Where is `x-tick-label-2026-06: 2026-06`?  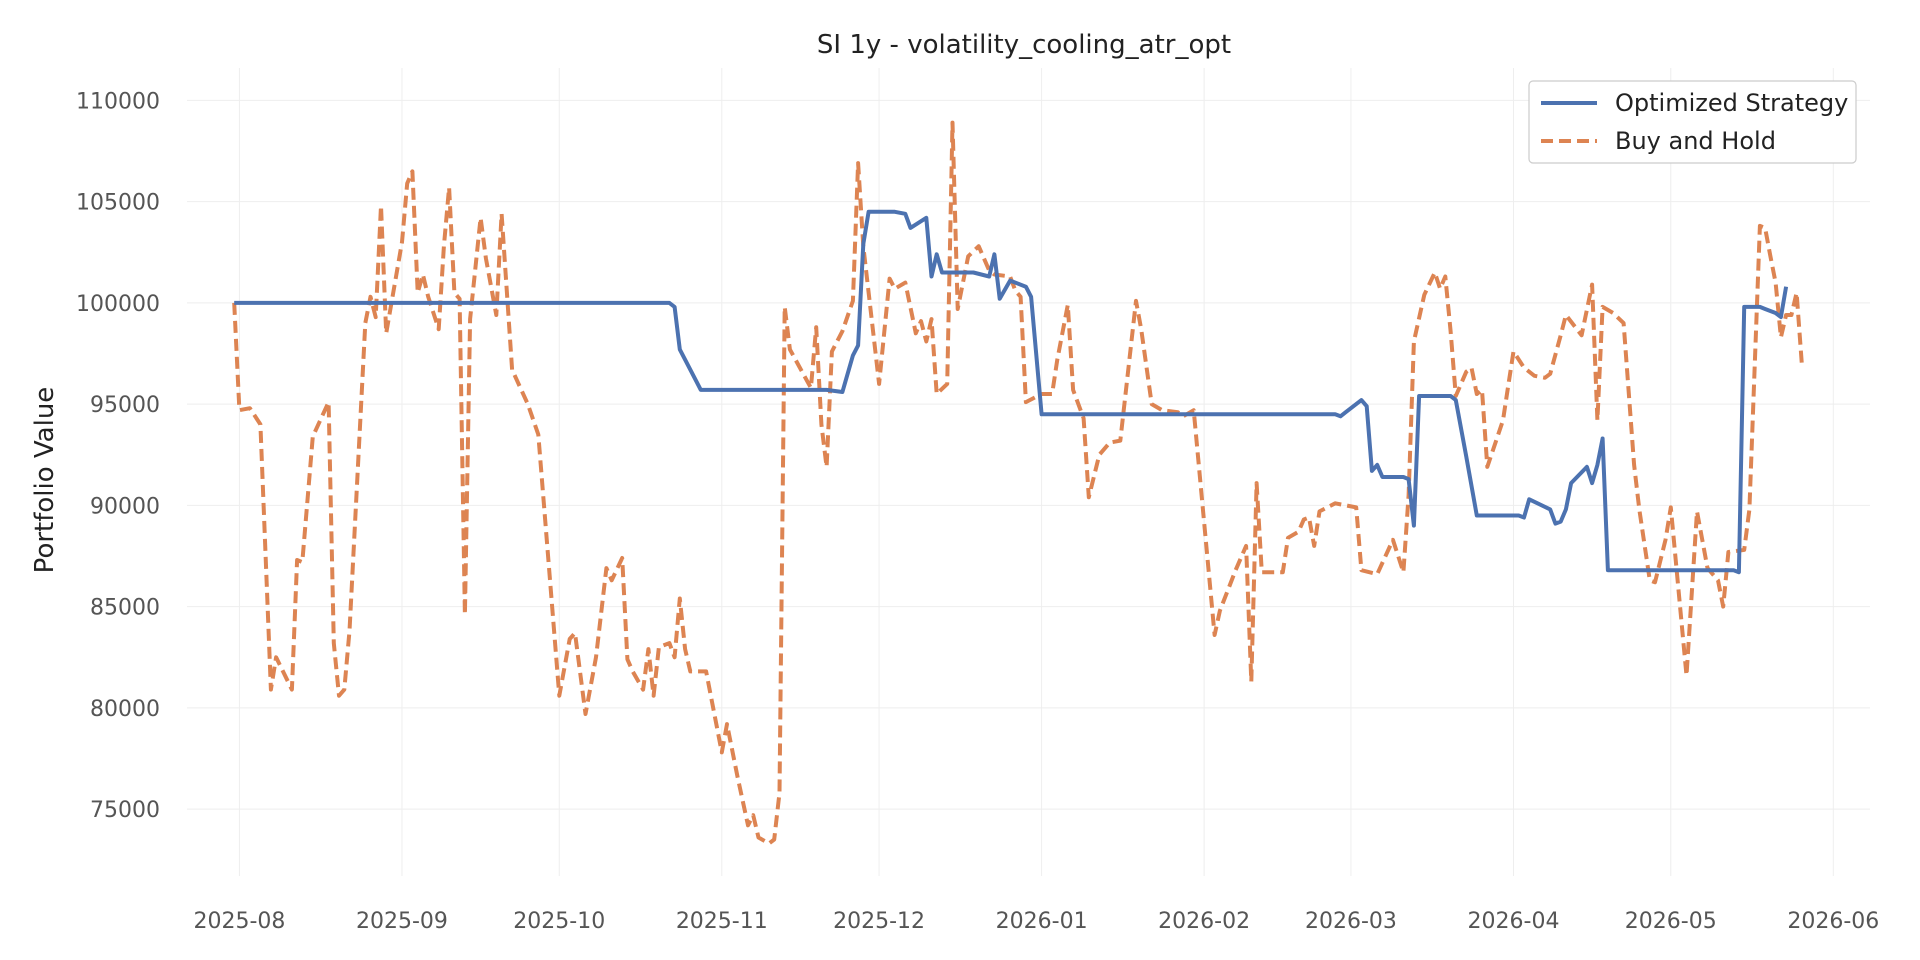
x-tick-label-2026-06: 2026-06 is located at coordinates (1833, 921).